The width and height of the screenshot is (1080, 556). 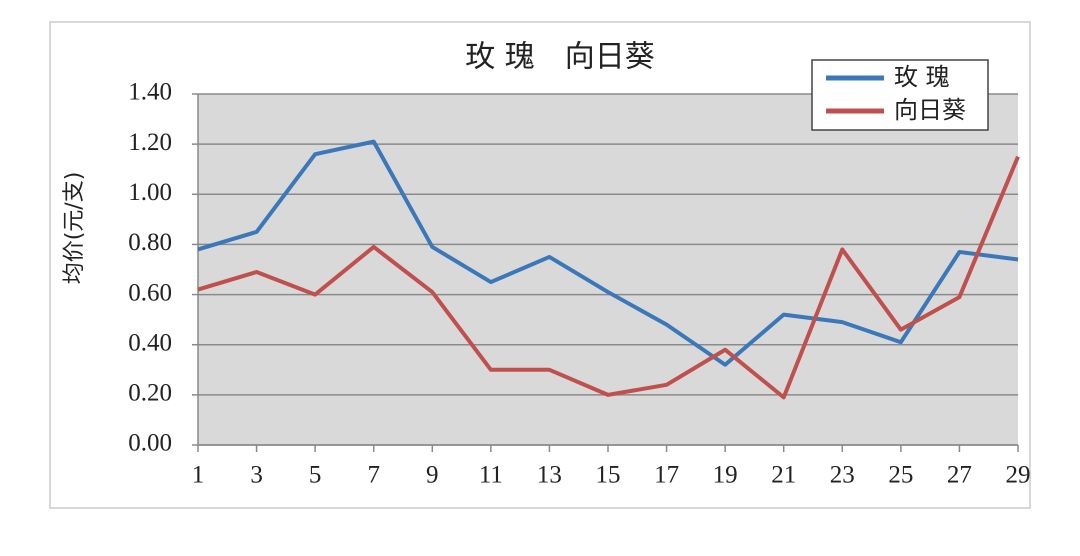 I want to click on x-tick-label: 3, so click(x=256, y=475).